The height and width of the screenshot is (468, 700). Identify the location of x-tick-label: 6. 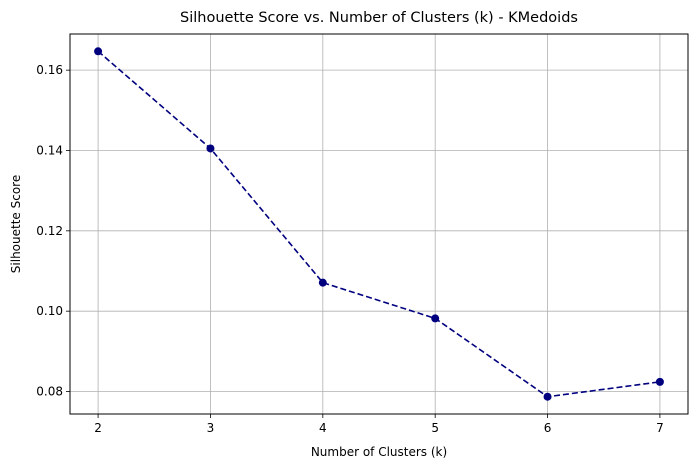
(548, 428).